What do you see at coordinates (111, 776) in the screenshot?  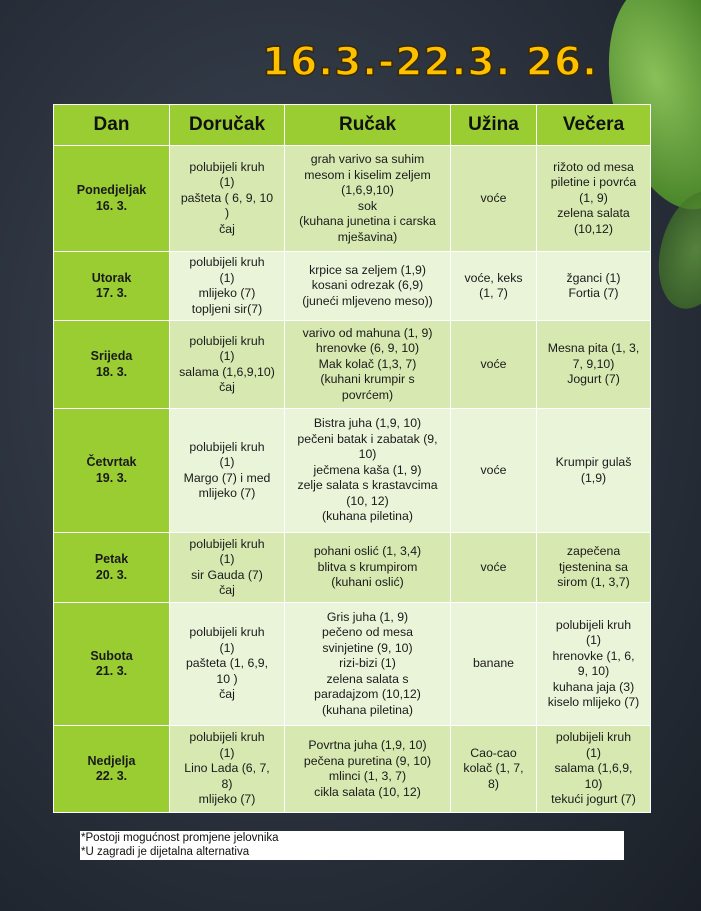 I see `day-label: 22. 3.` at bounding box center [111, 776].